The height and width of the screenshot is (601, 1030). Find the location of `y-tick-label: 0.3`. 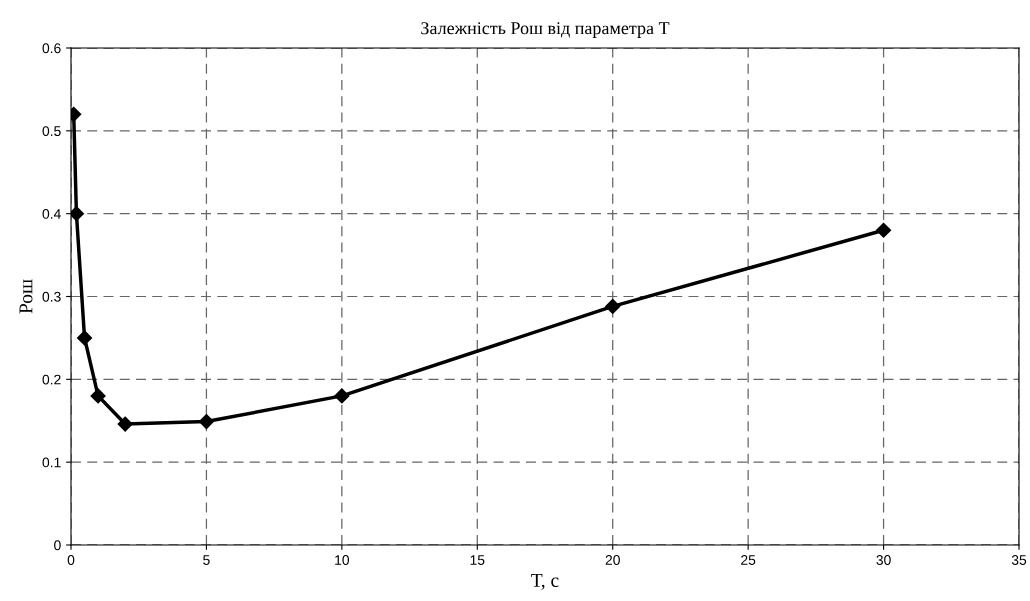

y-tick-label: 0.3 is located at coordinates (51, 296).